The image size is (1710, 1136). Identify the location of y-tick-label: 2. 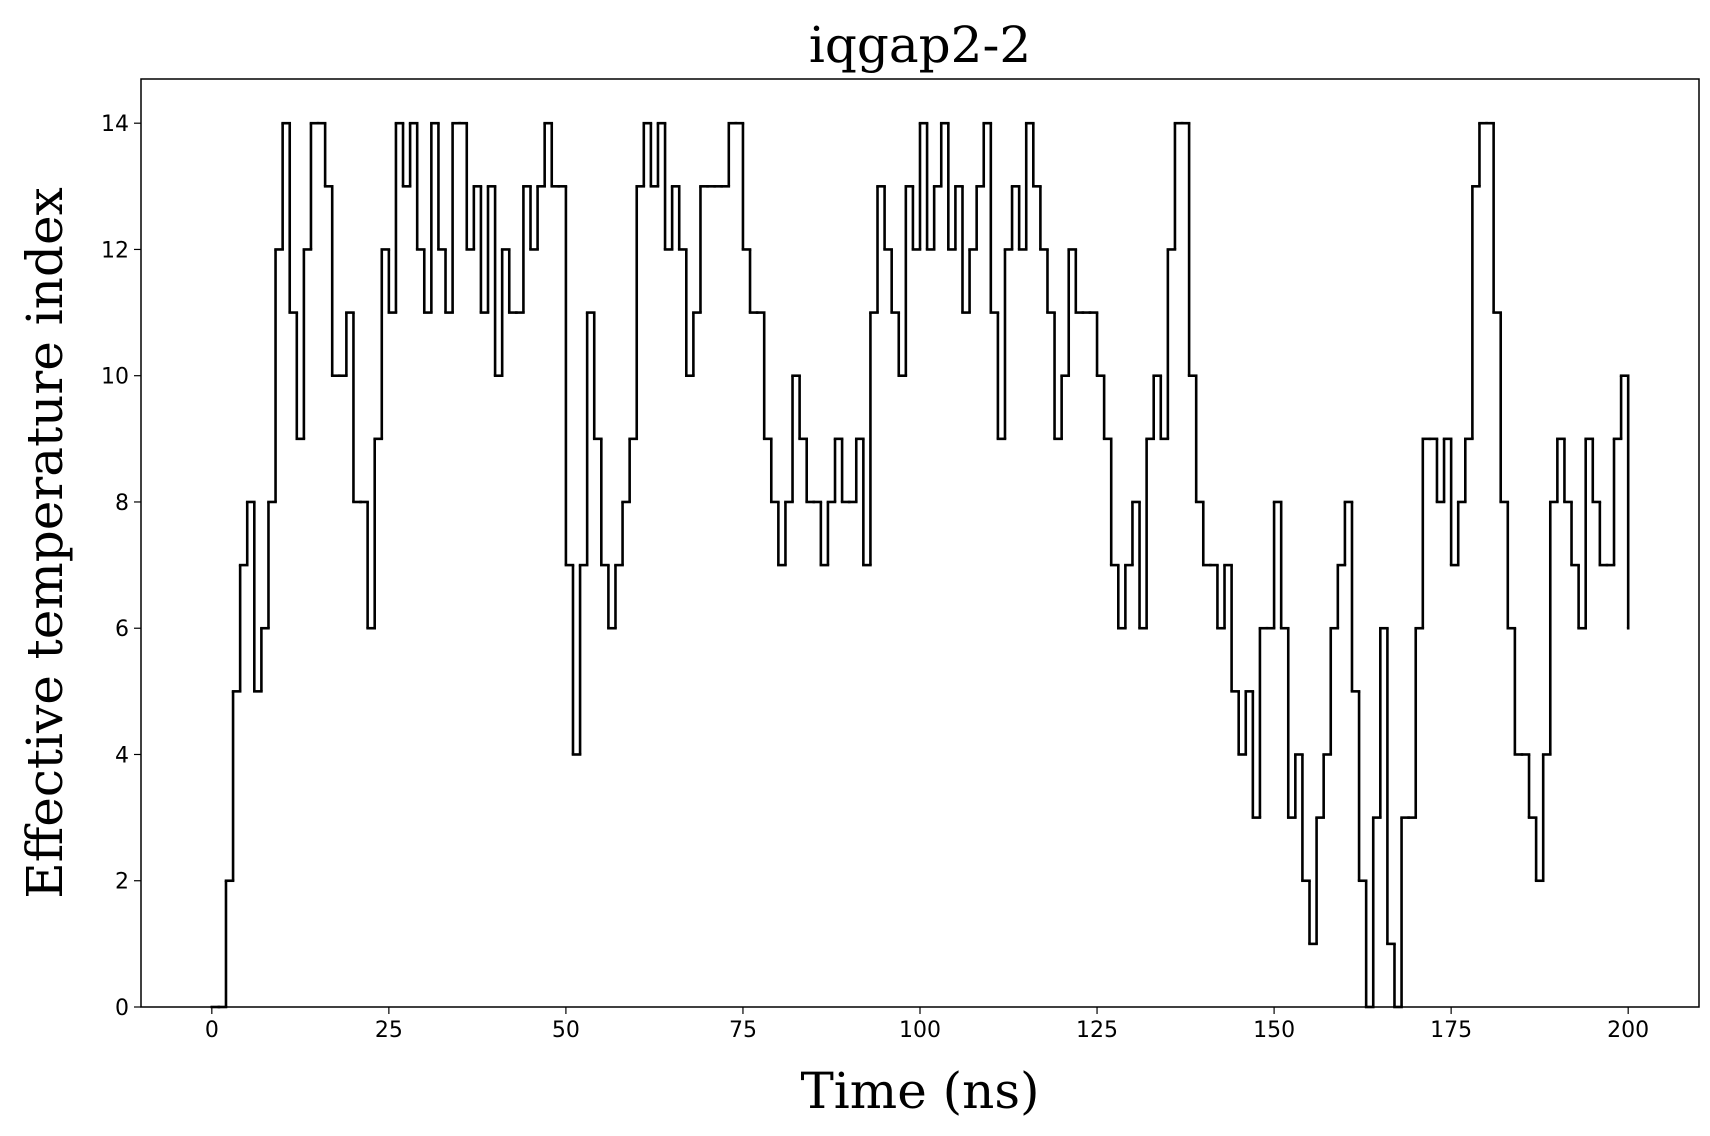
(122, 882).